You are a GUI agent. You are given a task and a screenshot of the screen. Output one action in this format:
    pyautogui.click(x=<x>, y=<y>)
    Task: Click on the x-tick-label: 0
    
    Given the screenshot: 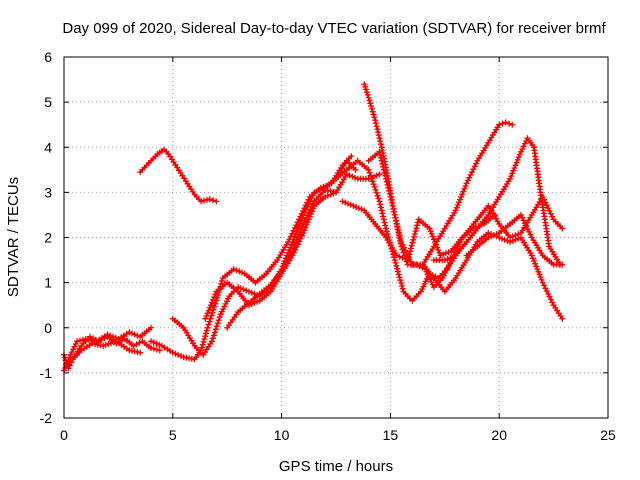 What is the action you would take?
    pyautogui.click(x=64, y=435)
    